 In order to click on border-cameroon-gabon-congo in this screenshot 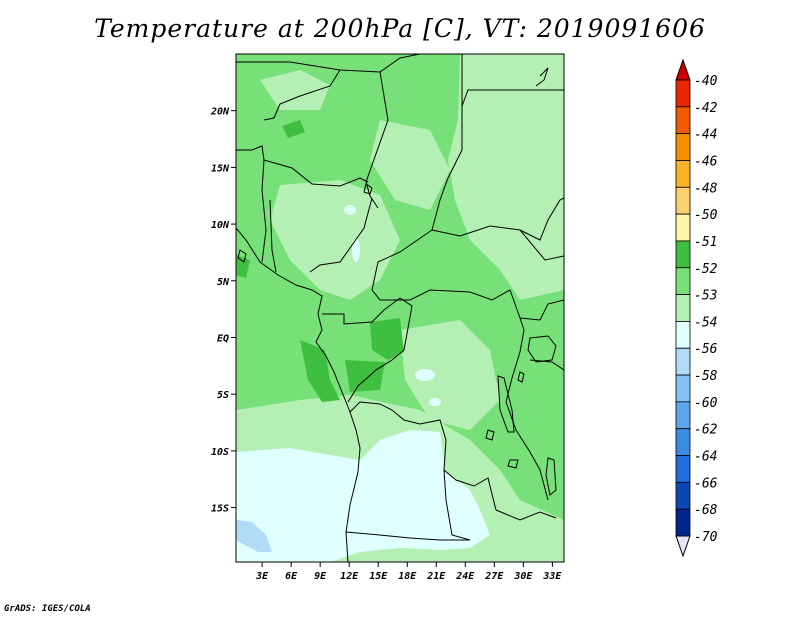, I will do `click(361, 311)`.